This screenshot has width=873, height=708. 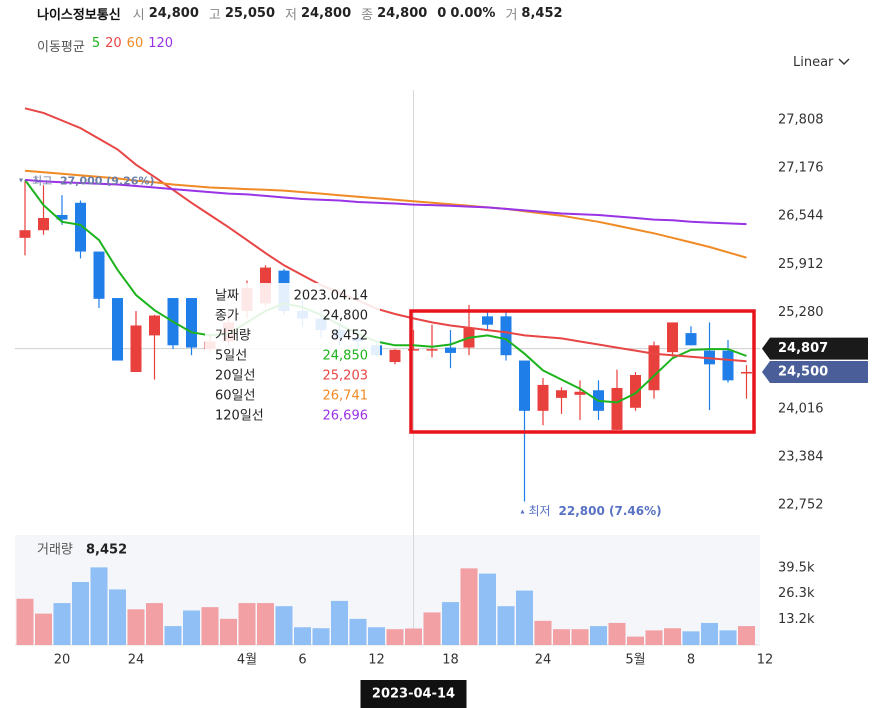 I want to click on price-tag-label: 24,807, so click(x=803, y=348).